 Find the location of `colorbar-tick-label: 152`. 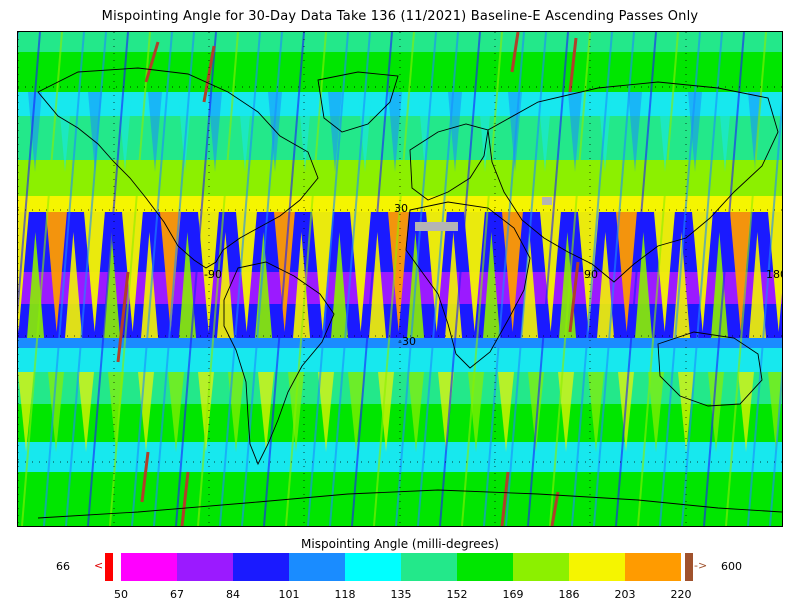

colorbar-tick-label: 152 is located at coordinates (457, 594).